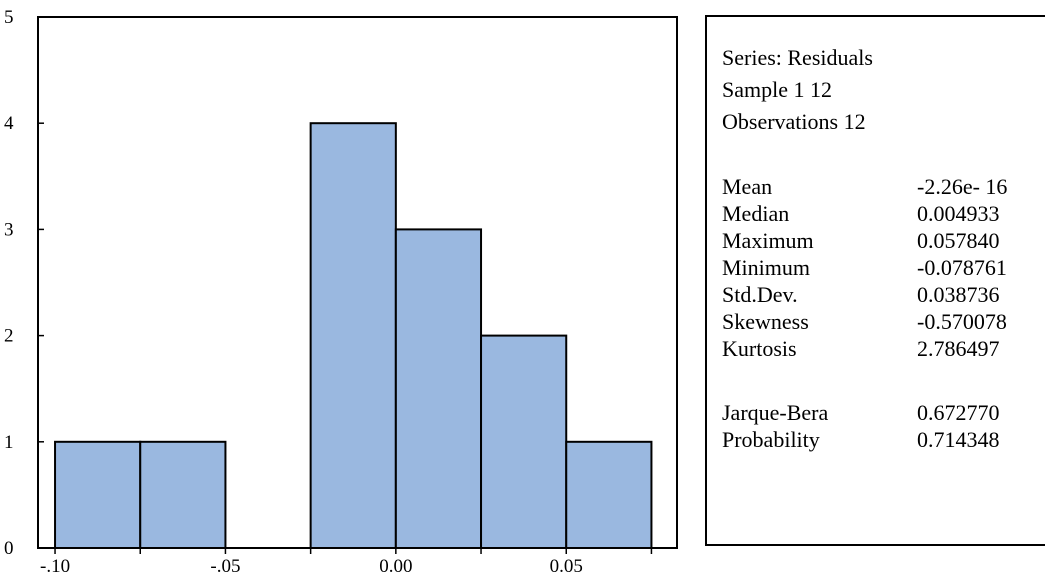 This screenshot has height=580, width=1045. I want to click on stat-label-minimum: Minimum, so click(766, 267).